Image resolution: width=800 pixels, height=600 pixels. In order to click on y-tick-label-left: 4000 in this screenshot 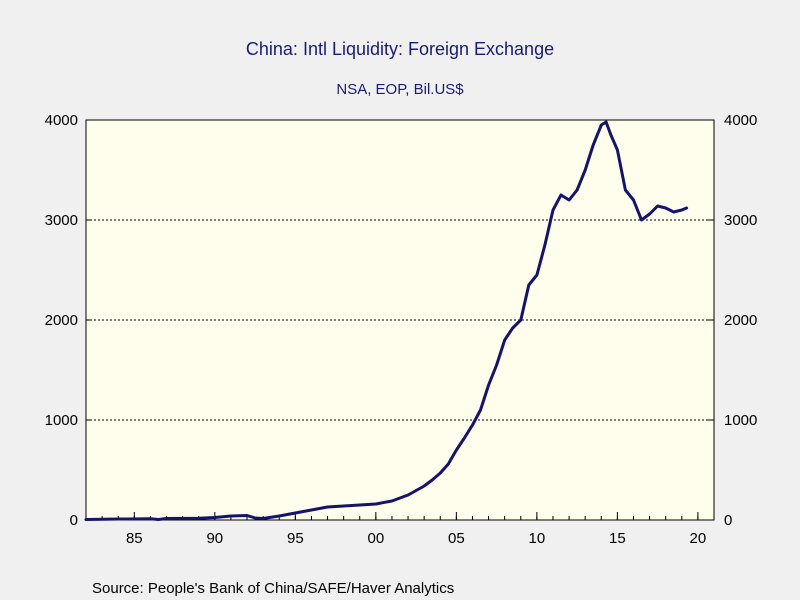, I will do `click(61, 120)`.